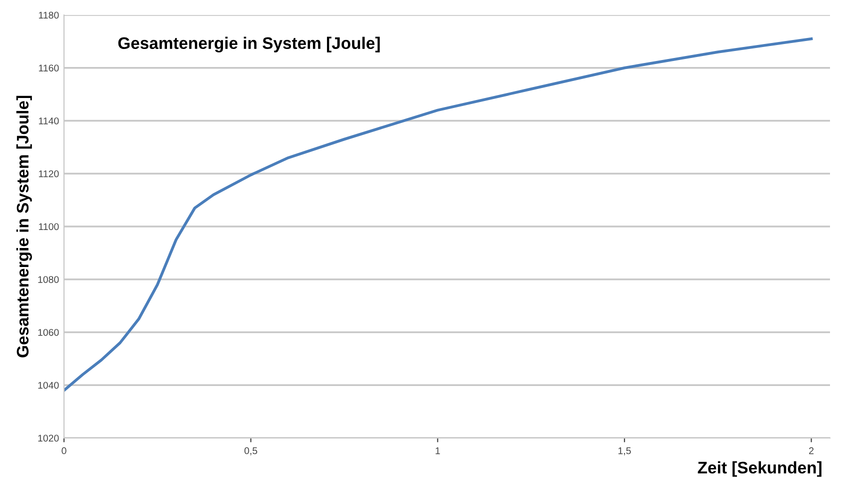 This screenshot has width=843, height=478. What do you see at coordinates (48, 15) in the screenshot?
I see `y-tick-label: 1180` at bounding box center [48, 15].